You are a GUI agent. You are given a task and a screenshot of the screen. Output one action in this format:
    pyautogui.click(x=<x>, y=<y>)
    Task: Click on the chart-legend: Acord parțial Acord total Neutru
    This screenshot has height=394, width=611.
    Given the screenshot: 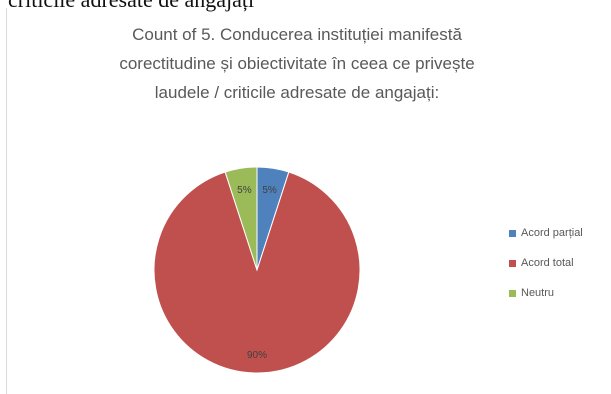 What is the action you would take?
    pyautogui.click(x=546, y=272)
    